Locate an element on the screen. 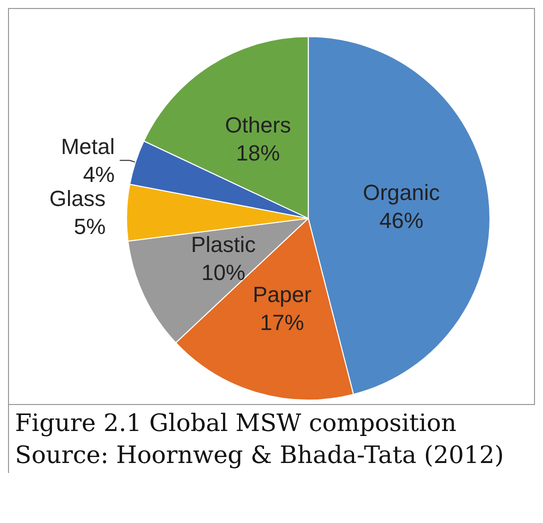 The width and height of the screenshot is (543, 523). slice-label: Paper is located at coordinates (282, 294).